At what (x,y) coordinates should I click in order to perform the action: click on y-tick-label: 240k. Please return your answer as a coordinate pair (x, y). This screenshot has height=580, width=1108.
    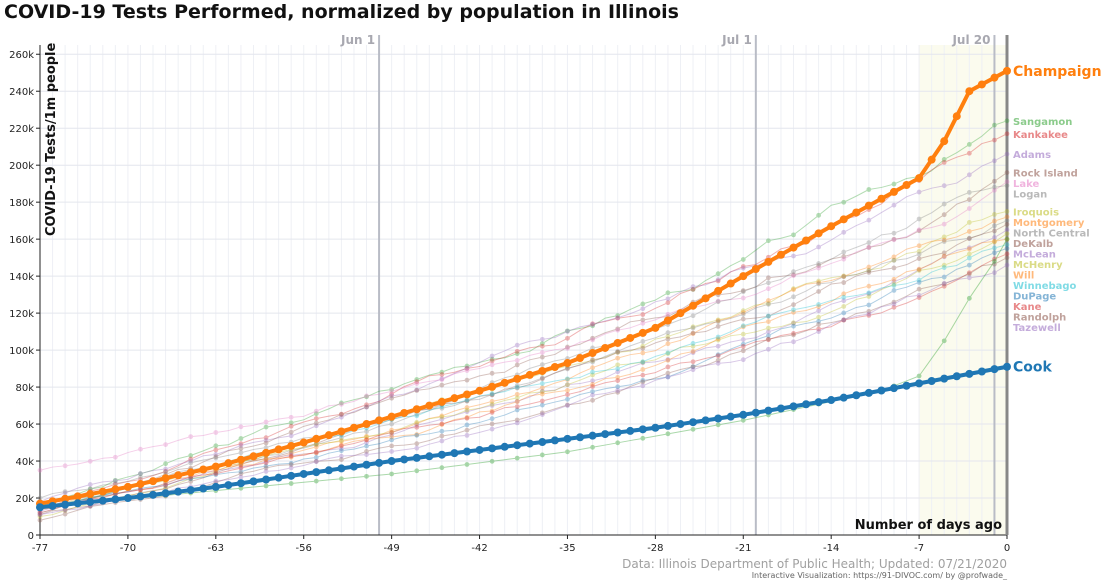
    Looking at the image, I should click on (21, 92).